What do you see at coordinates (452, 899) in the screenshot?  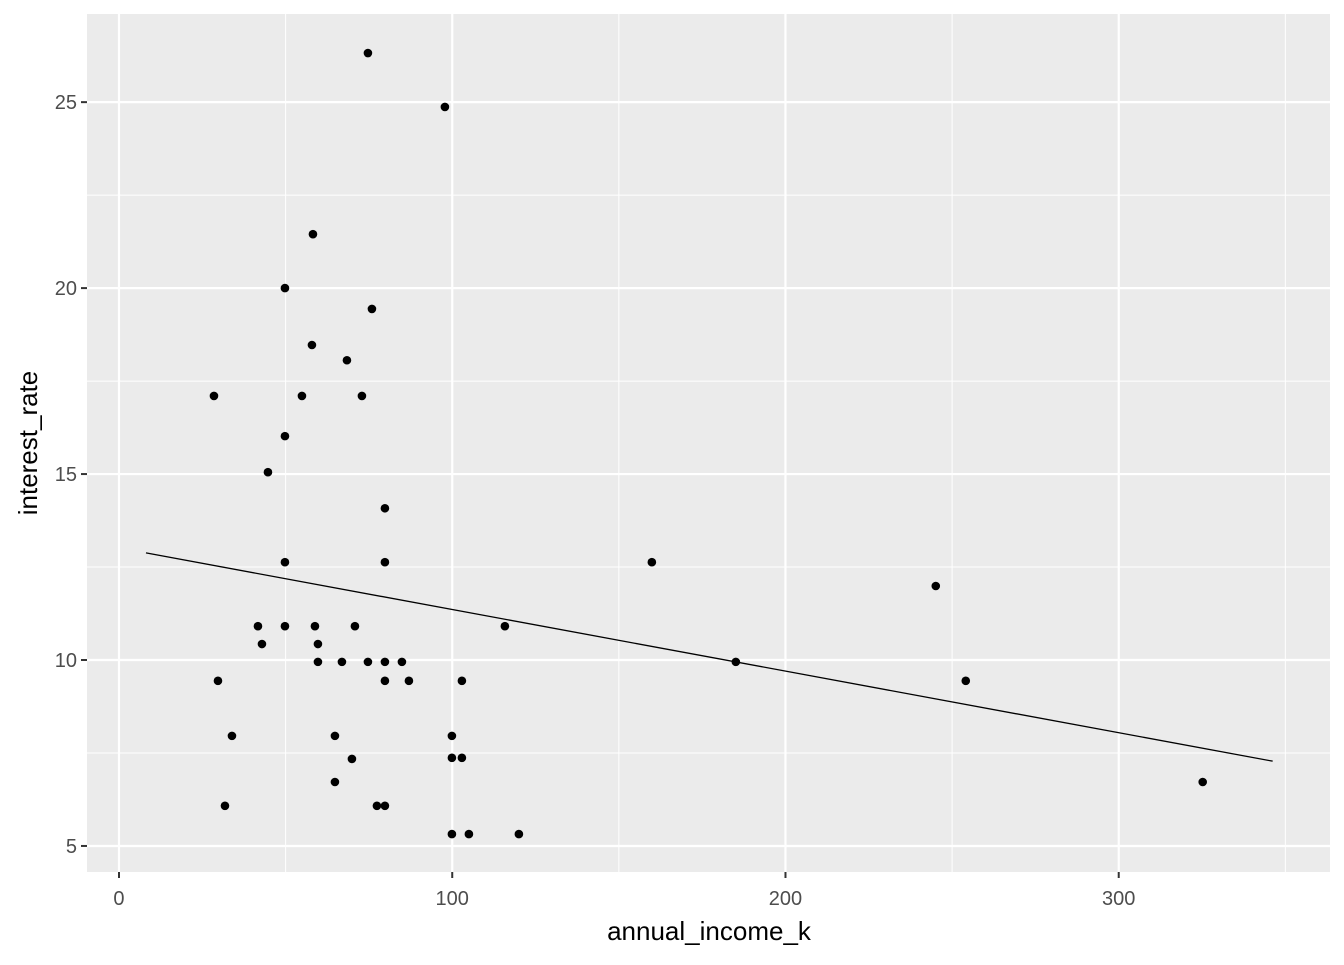 I see `x-tick-label: 100` at bounding box center [452, 899].